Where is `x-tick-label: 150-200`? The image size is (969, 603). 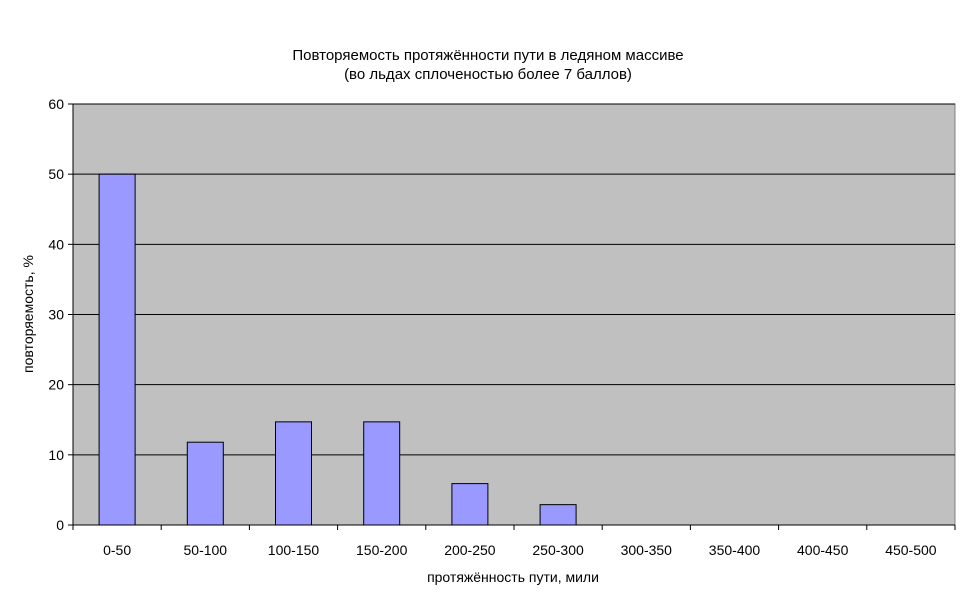
x-tick-label: 150-200 is located at coordinates (382, 550).